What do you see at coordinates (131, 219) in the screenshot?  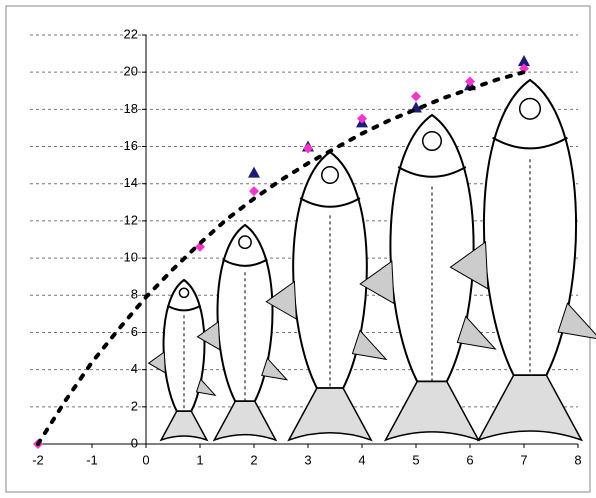 I see `y-tick-label: 12` at bounding box center [131, 219].